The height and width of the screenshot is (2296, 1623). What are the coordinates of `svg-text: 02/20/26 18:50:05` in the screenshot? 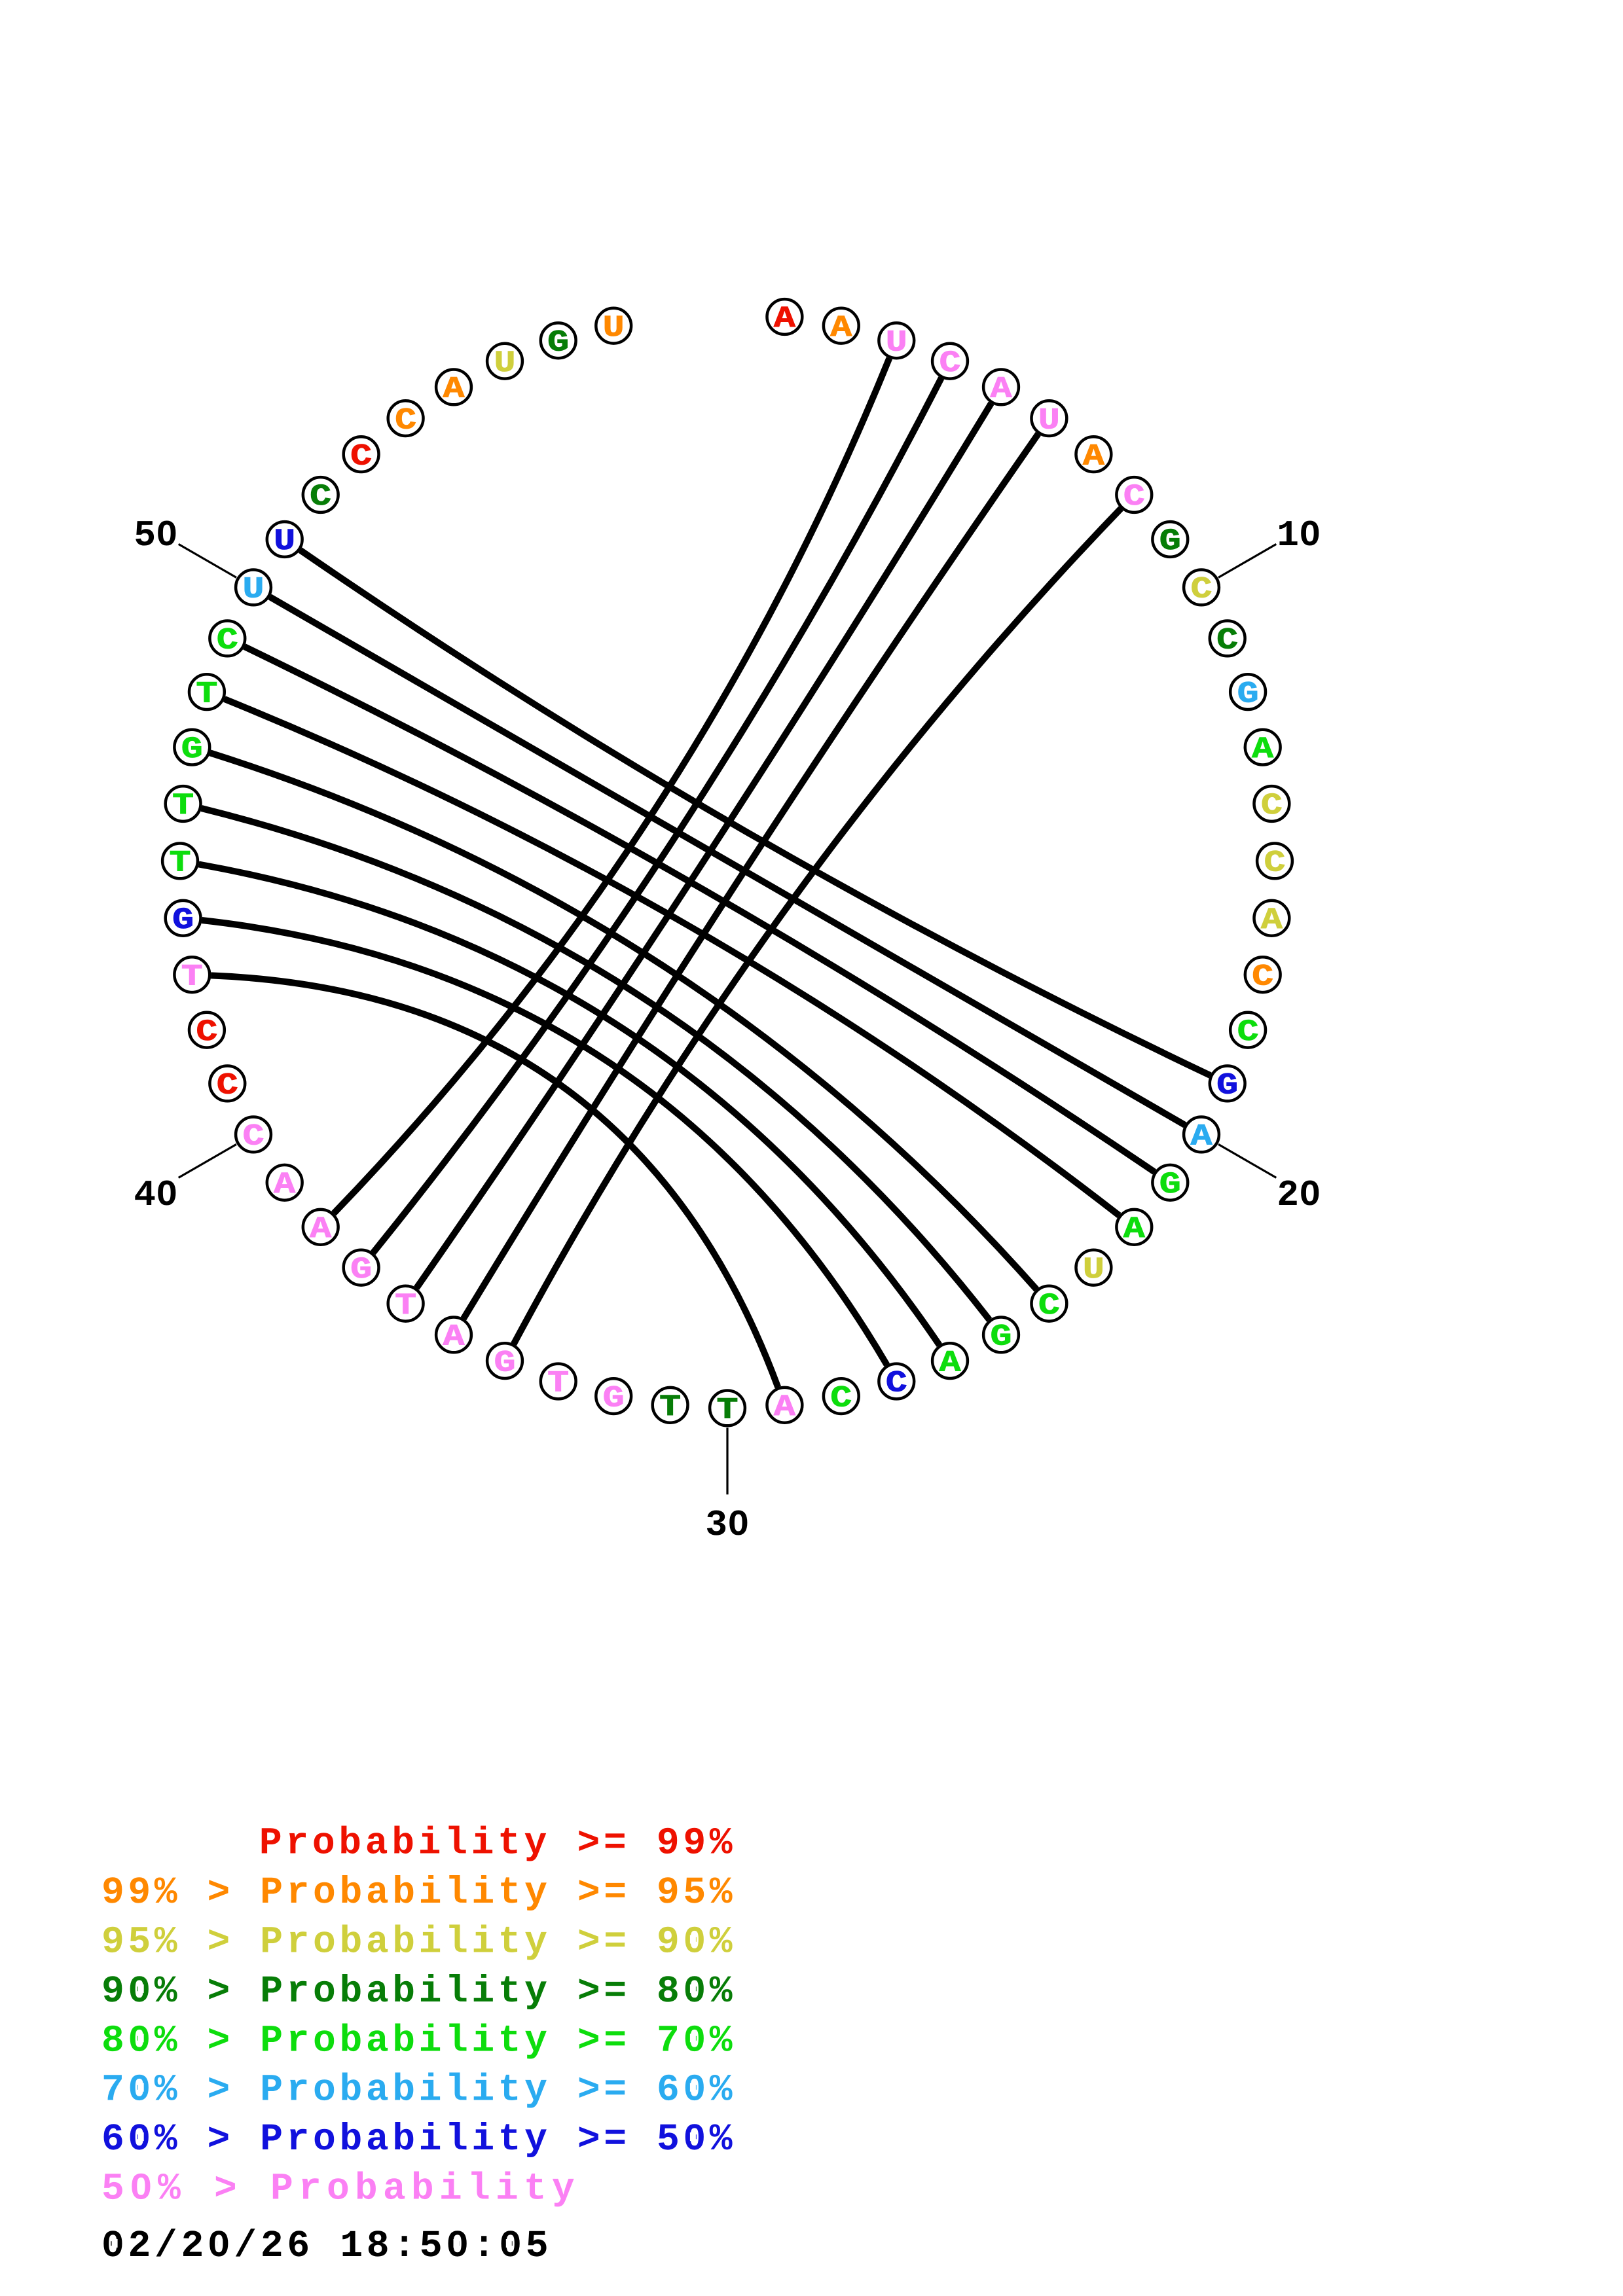 It's located at (325, 2246).